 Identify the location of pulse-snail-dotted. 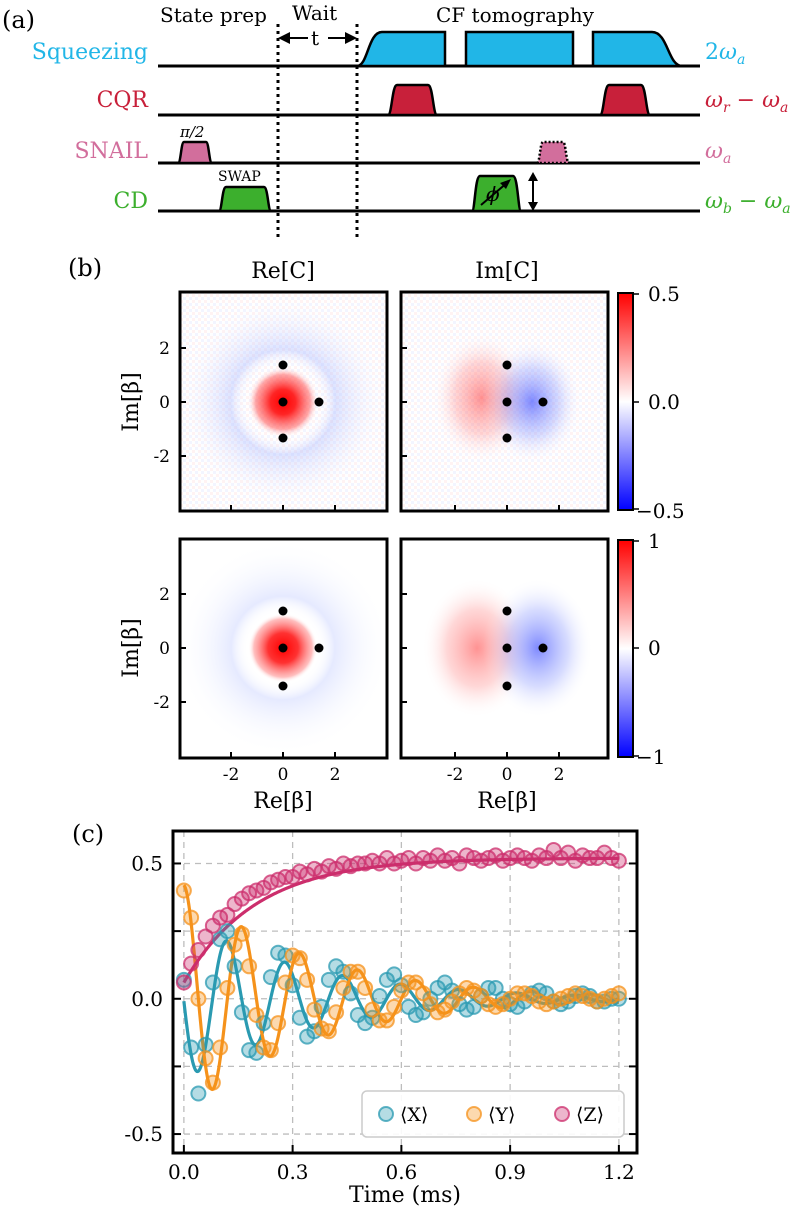
(553, 152).